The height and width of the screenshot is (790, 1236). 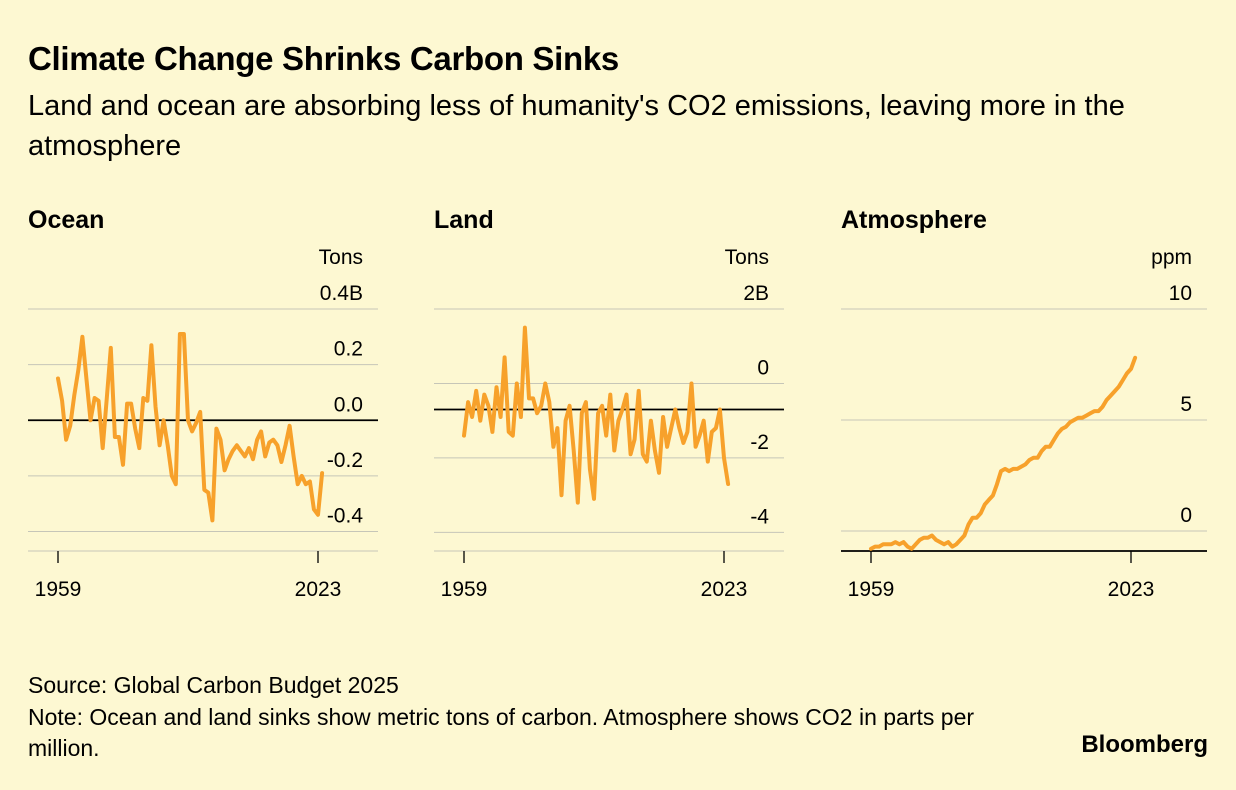 What do you see at coordinates (724, 589) in the screenshot?
I see `land-x-tick-label: 2023` at bounding box center [724, 589].